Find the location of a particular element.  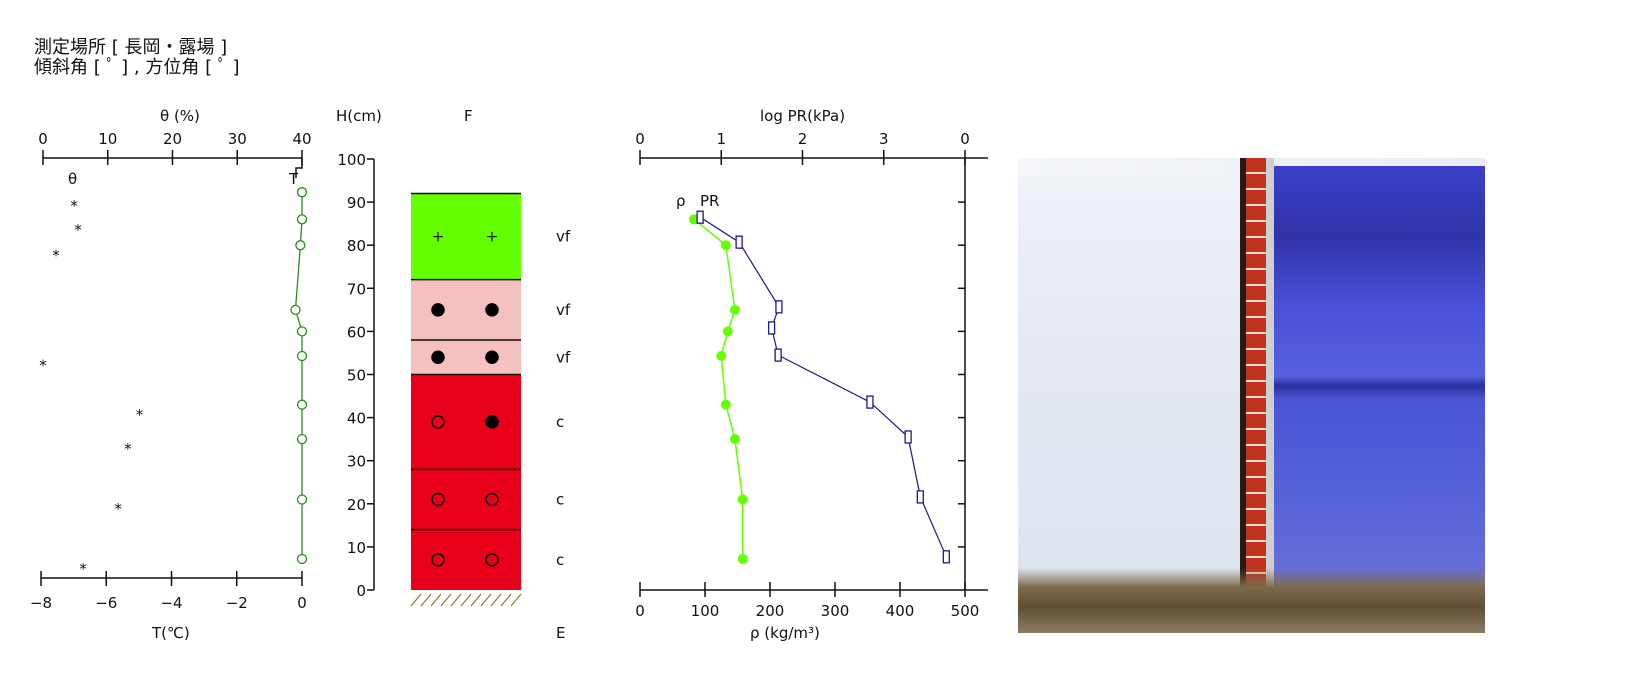

slope-azimuth: 傾斜角 [ ﾟ ] , 方位角 [ ﾟ ] is located at coordinates (137, 67).